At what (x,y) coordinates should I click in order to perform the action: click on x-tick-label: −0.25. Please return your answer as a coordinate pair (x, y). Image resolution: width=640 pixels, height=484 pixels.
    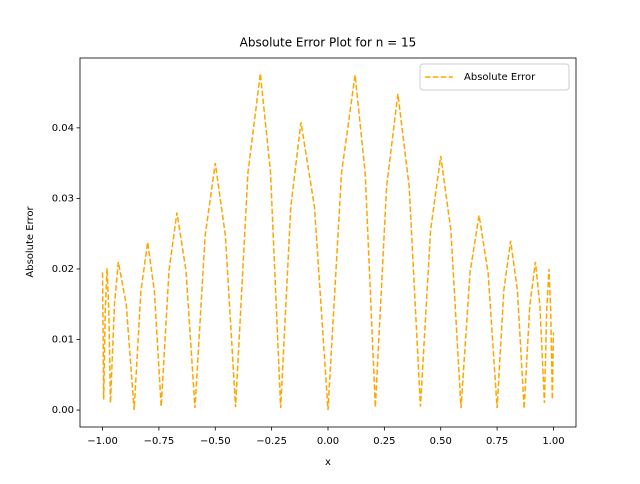
    Looking at the image, I should click on (271, 441).